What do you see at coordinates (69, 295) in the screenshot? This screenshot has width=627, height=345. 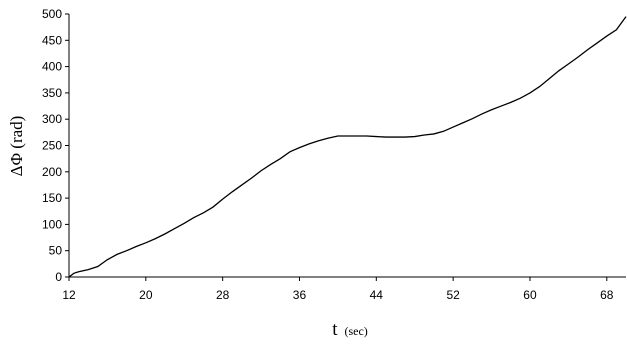 I see `x-tick-label: 12` at bounding box center [69, 295].